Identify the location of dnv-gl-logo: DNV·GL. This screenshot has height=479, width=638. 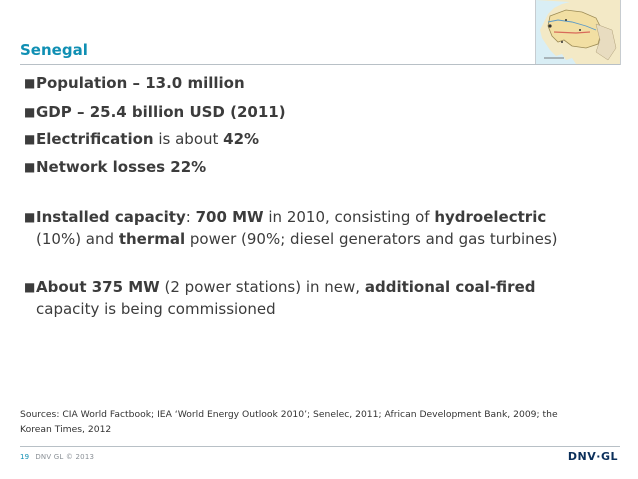
(592, 456).